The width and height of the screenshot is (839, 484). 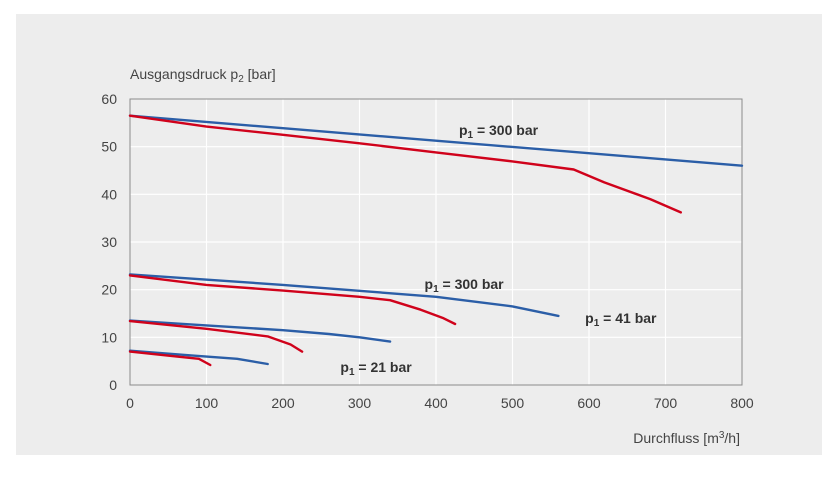 What do you see at coordinates (384, 367) in the screenshot?
I see `annotation-value: = 21 bar` at bounding box center [384, 367].